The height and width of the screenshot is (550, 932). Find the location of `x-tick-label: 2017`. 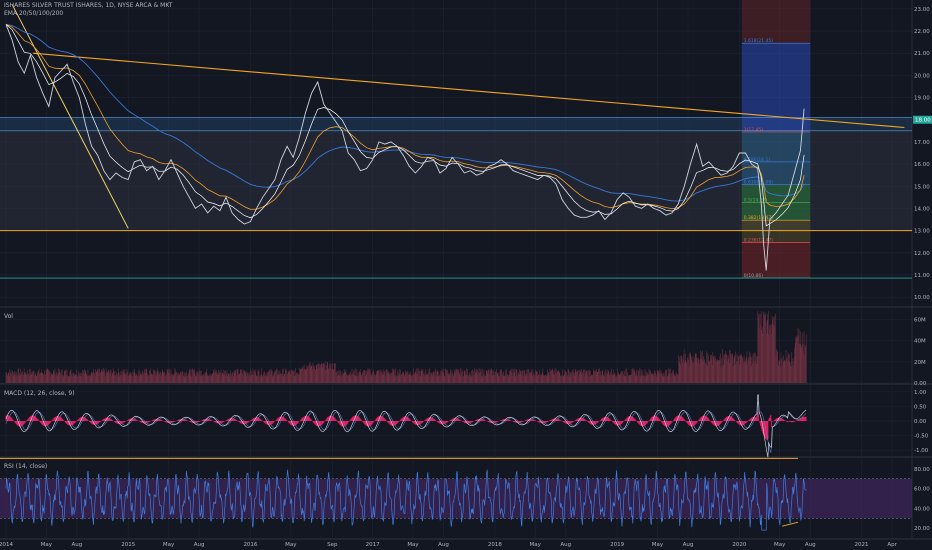

x-tick-label: 2017 is located at coordinates (373, 545).